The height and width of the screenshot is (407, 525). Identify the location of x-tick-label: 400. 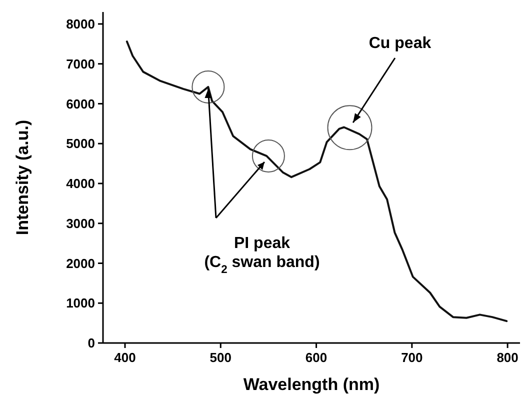
(125, 357).